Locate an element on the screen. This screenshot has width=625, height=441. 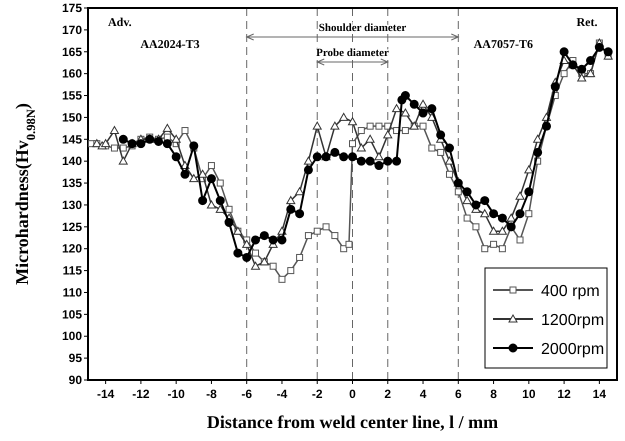
x-tick-label: 8 is located at coordinates (494, 394).